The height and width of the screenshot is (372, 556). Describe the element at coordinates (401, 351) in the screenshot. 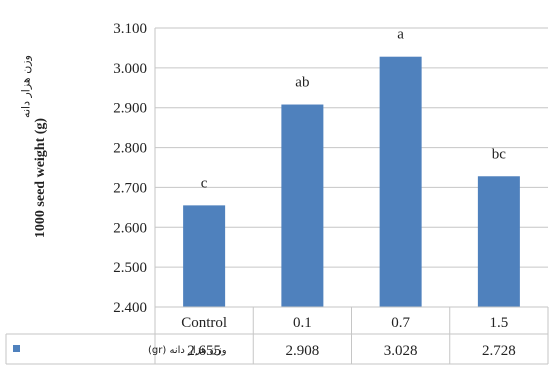

I see `data-table-value: 3.028` at that location.